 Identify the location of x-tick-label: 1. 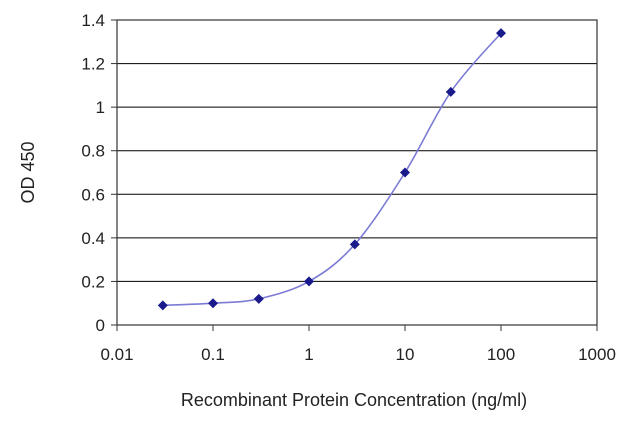
(308, 354).